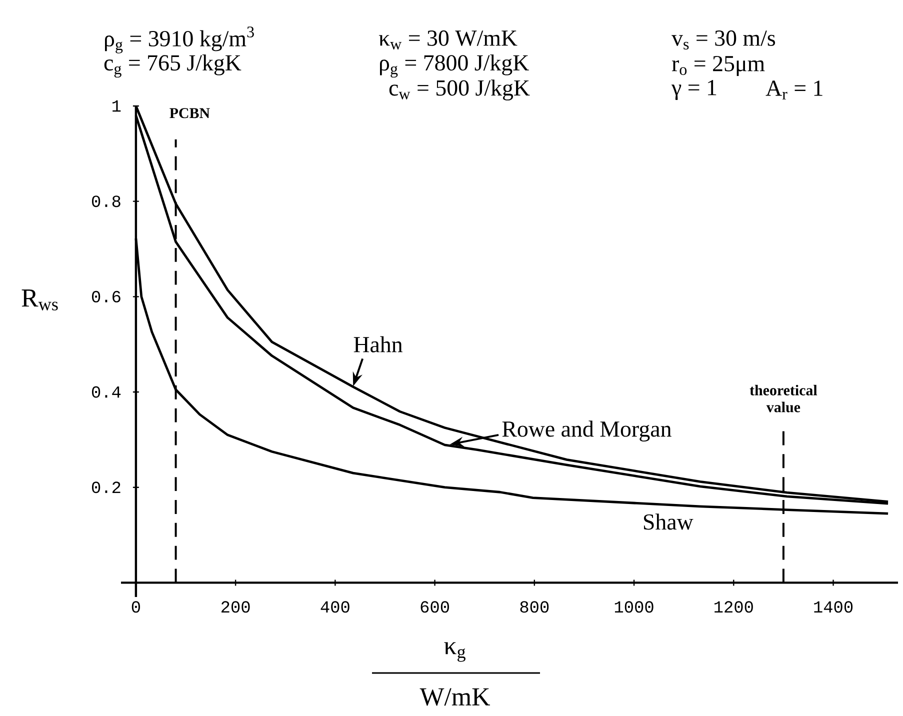 This screenshot has height=716, width=903. Describe the element at coordinates (455, 697) in the screenshot. I see `text: W/mK` at that location.